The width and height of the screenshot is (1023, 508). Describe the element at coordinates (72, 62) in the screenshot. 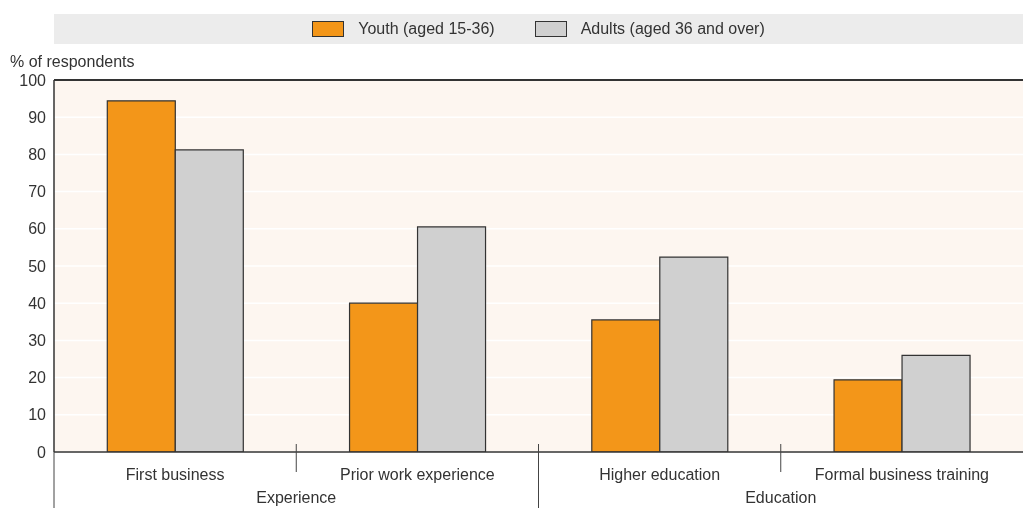

I see `y-axis-title: % of respondents` at that location.